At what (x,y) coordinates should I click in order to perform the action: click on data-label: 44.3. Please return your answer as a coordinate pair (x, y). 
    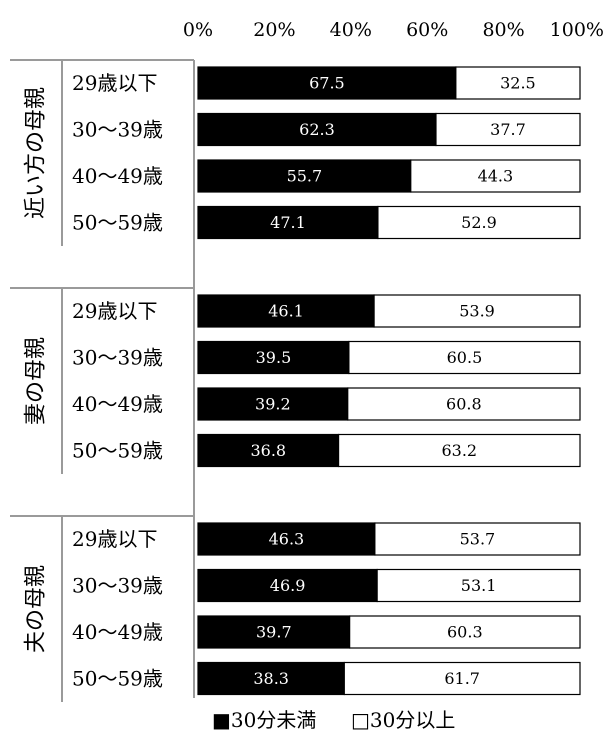
    Looking at the image, I should click on (496, 176).